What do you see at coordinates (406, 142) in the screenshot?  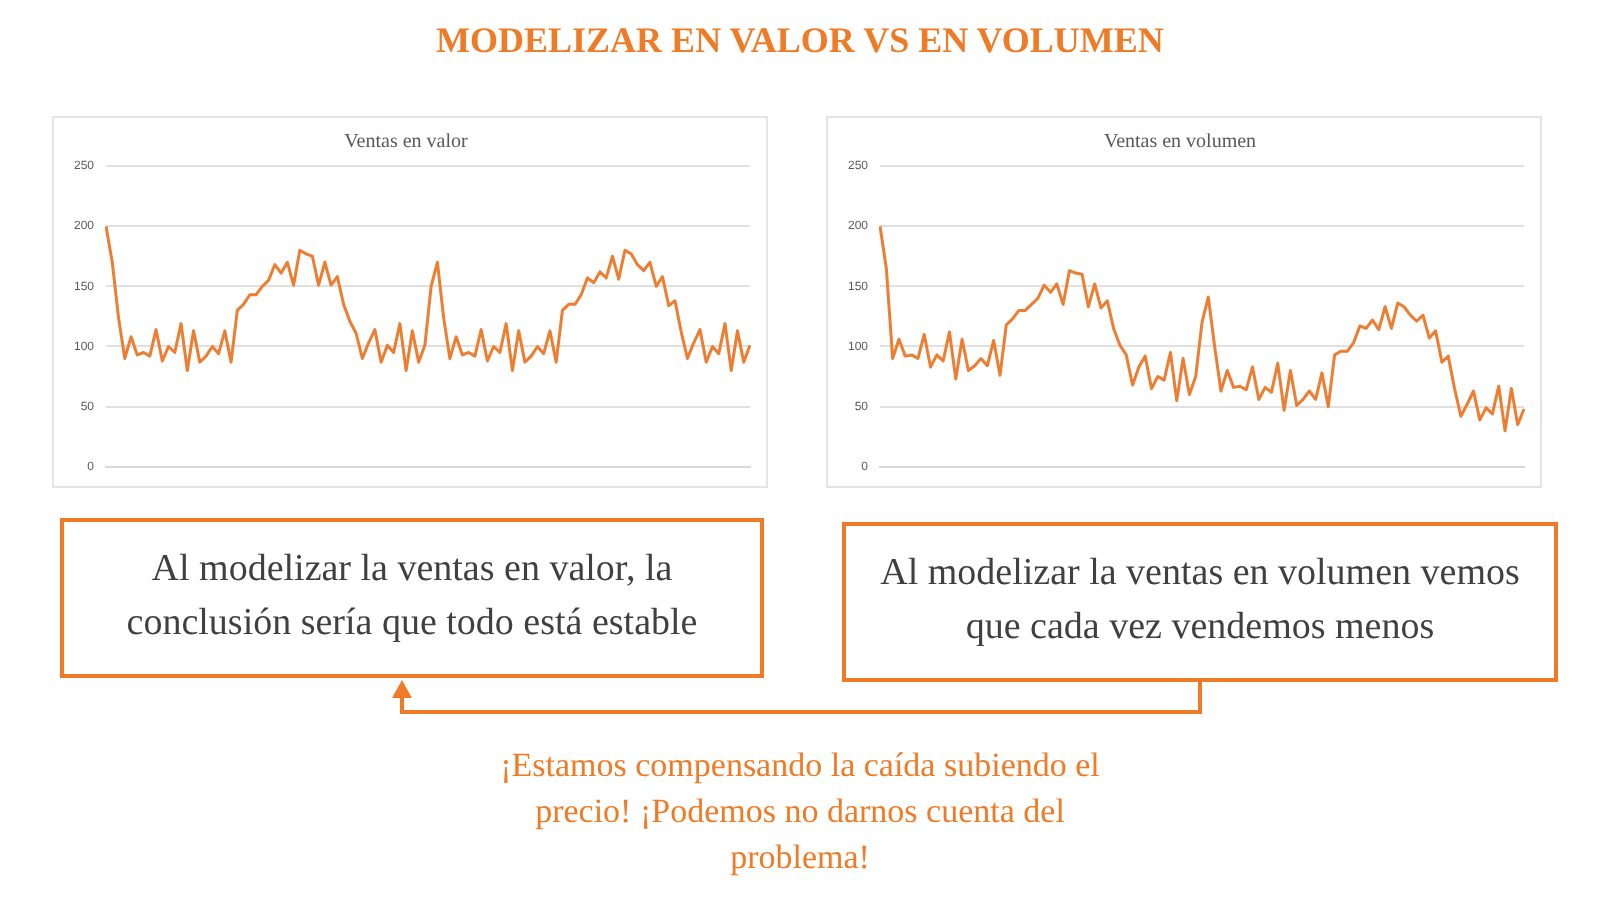 I see `chart-title: Ventas en valor` at bounding box center [406, 142].